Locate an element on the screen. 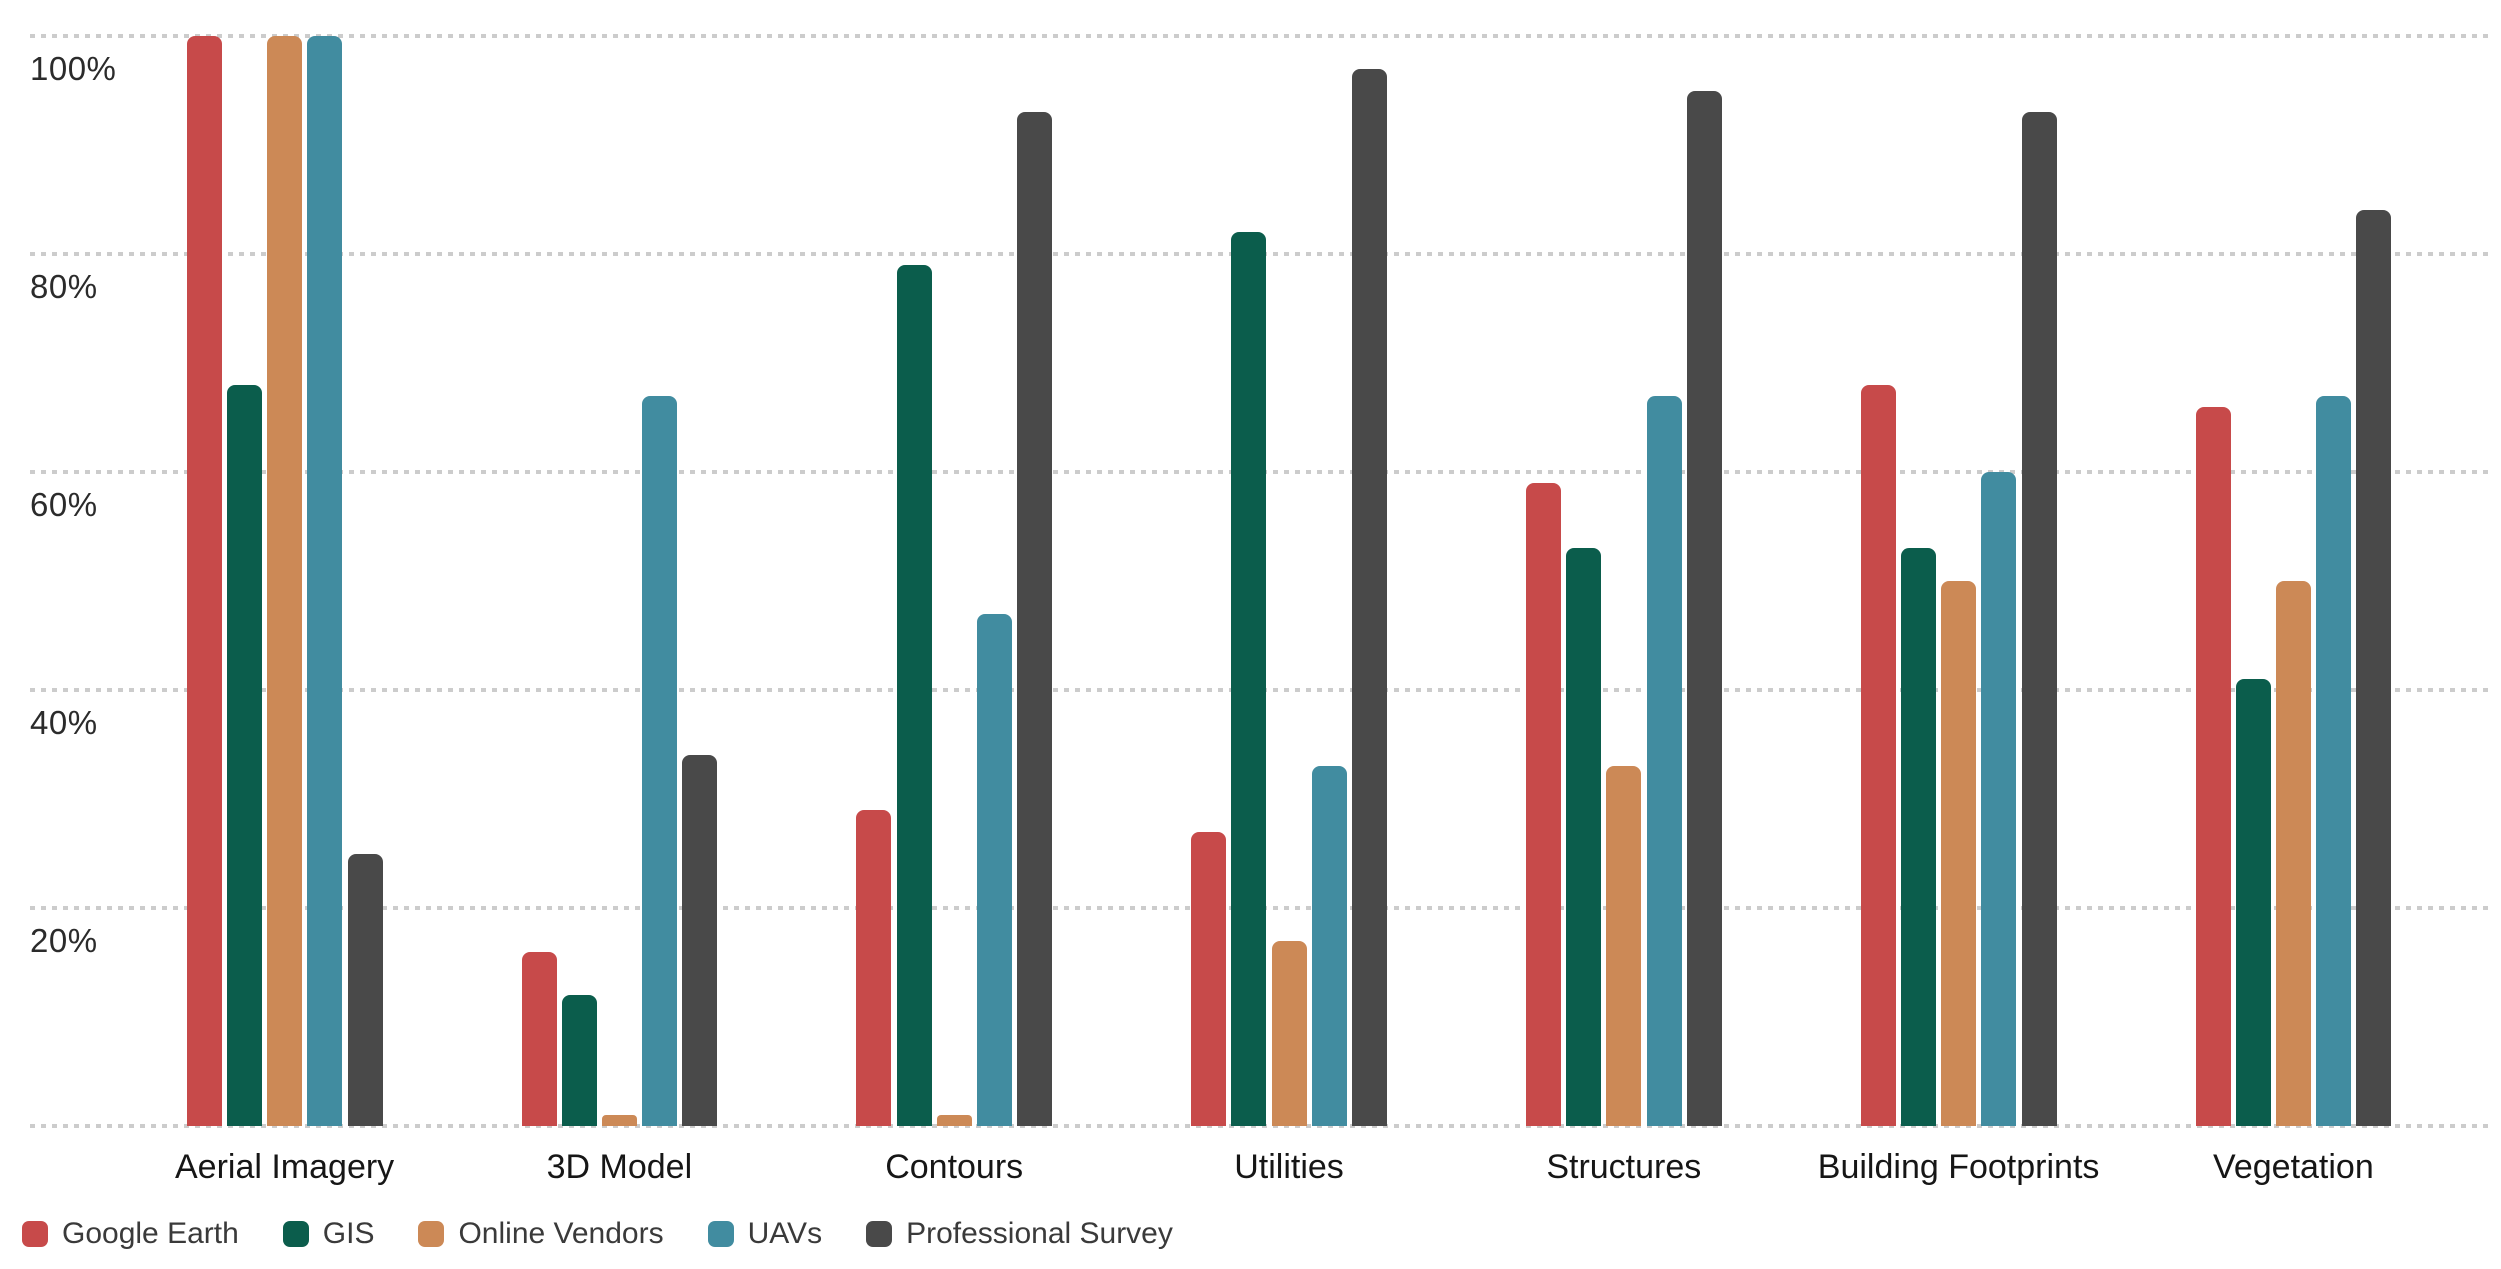 The width and height of the screenshot is (2501, 1269). bar-professional-survey-utilities is located at coordinates (1369, 597).